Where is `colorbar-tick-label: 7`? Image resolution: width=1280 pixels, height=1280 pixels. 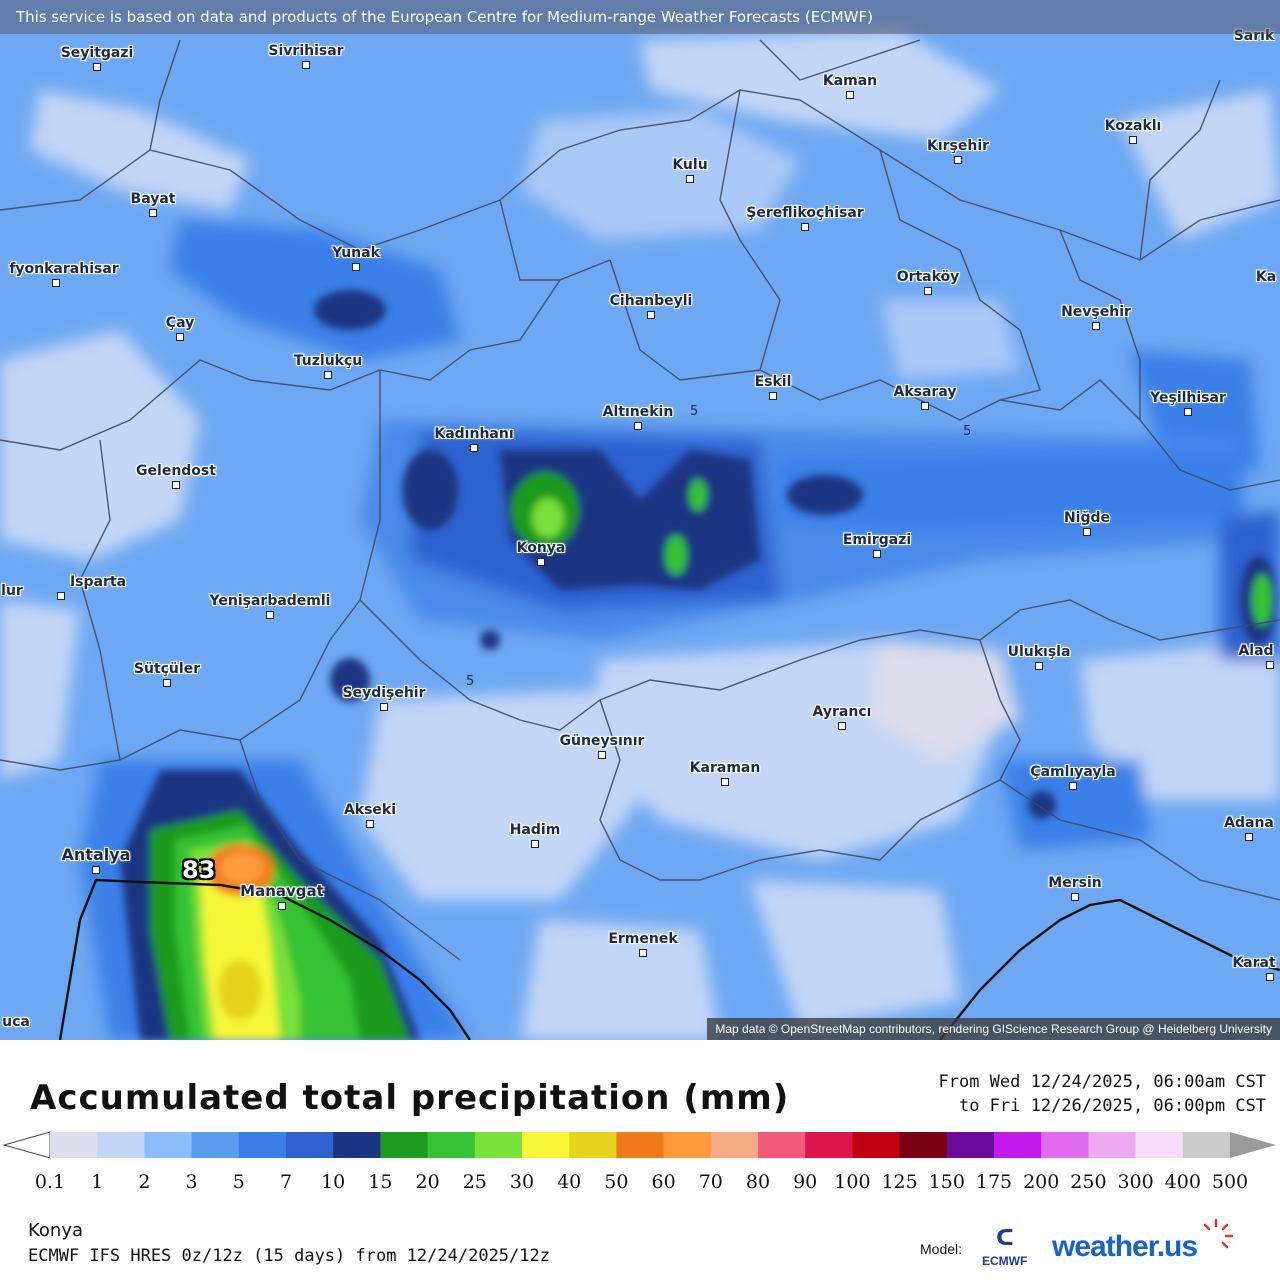 colorbar-tick-label: 7 is located at coordinates (286, 1182).